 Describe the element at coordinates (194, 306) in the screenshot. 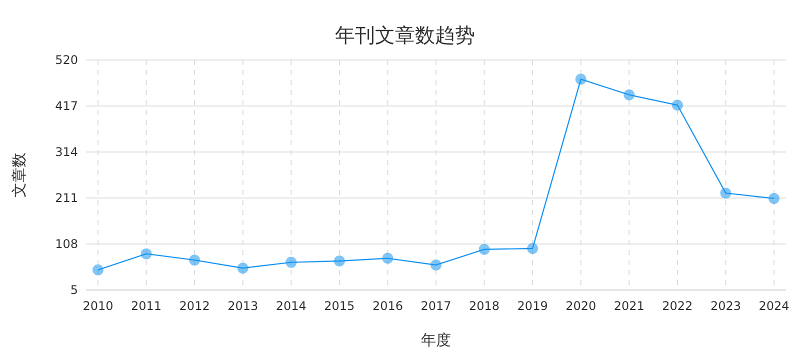

I see `x-tick: 2012` at that location.